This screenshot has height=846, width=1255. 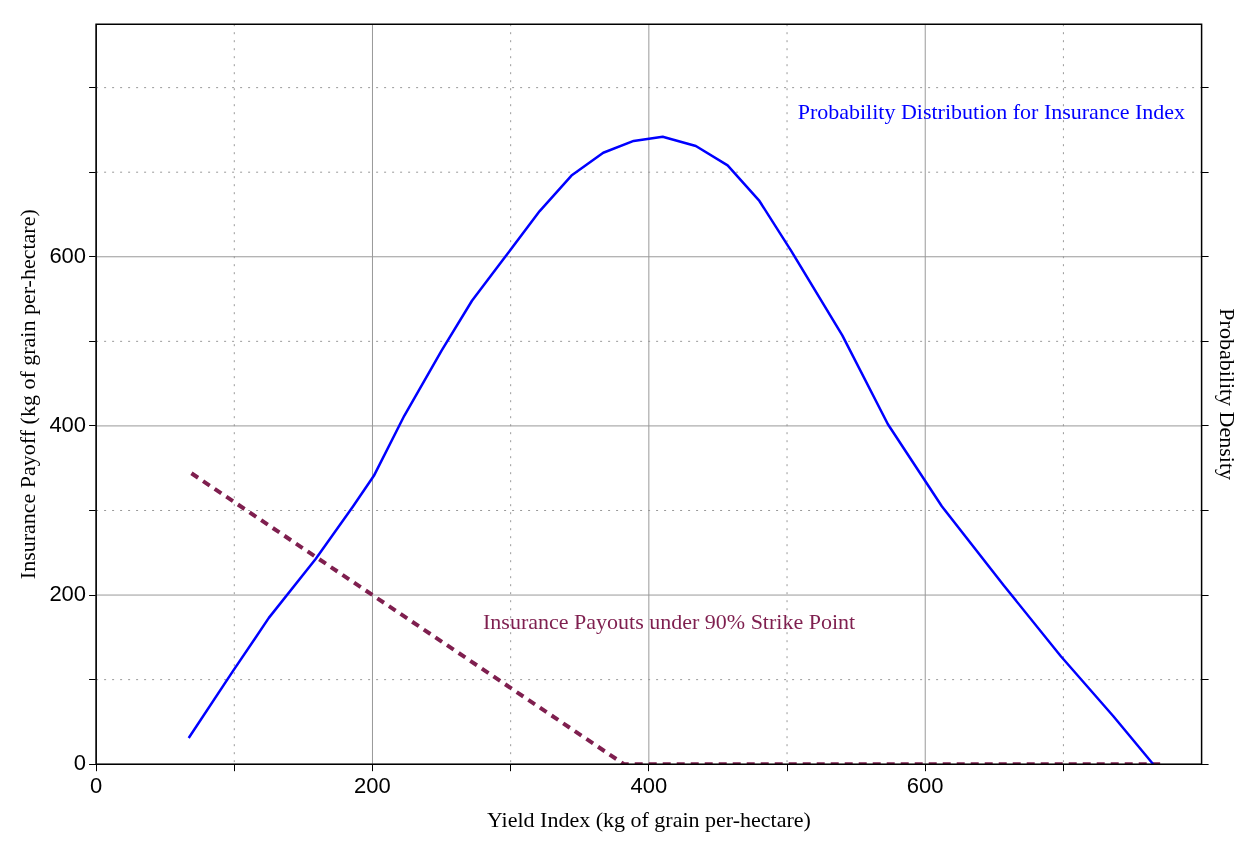 I want to click on y-tick-label: 600, so click(x=68, y=255).